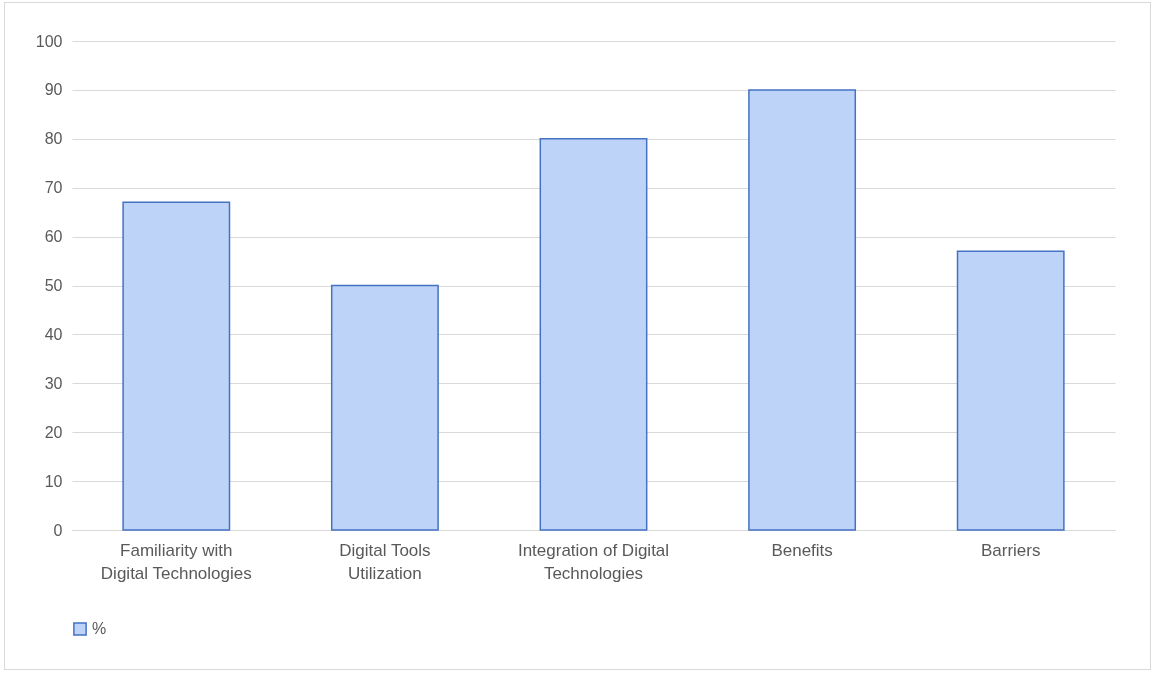 This screenshot has height=675, width=1154. I want to click on y-tick-label: 40, so click(53, 334).